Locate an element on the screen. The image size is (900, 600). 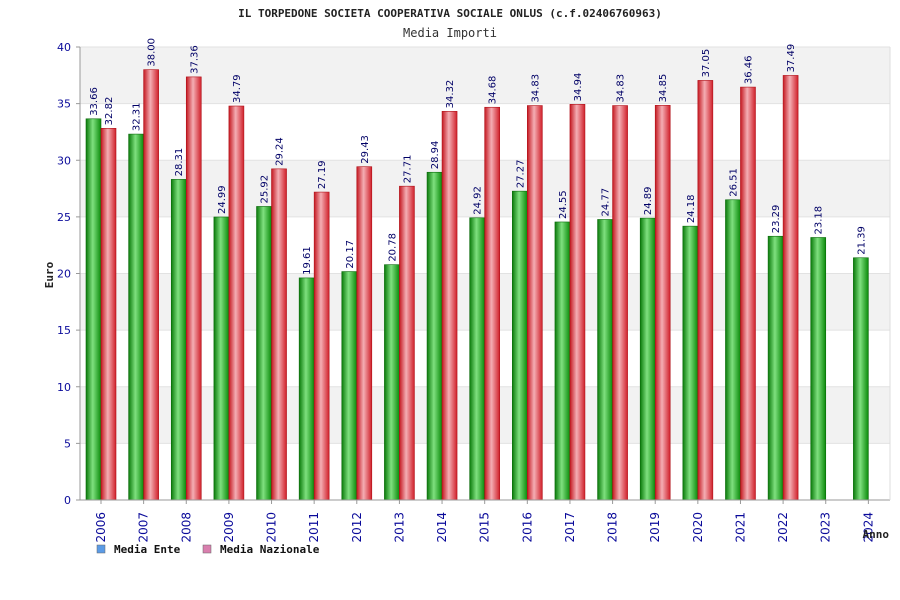
data-label: 25.92 is located at coordinates (265, 189).